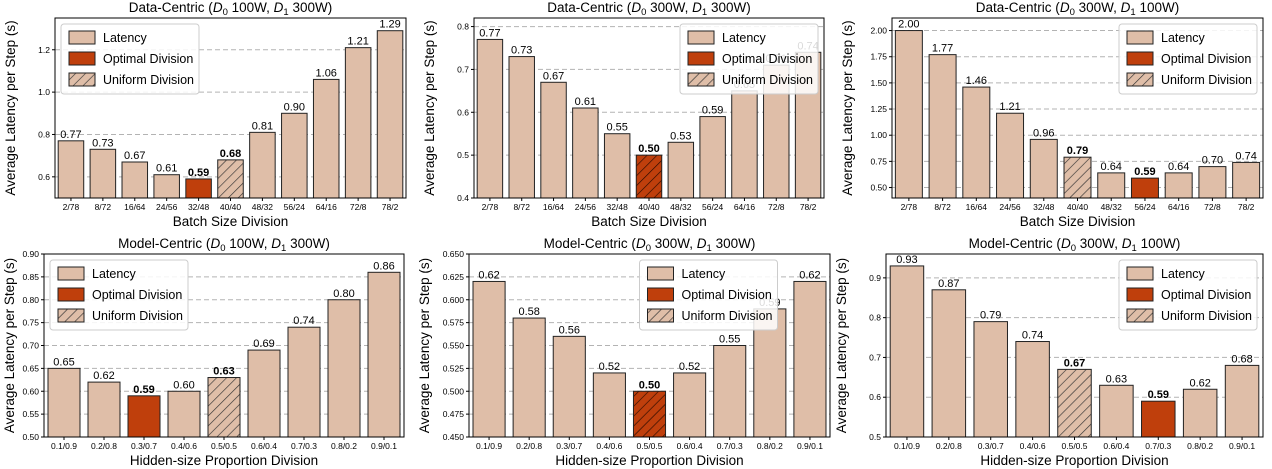 This screenshot has height=469, width=1272. I want to click on bar-value-label: 0.69, so click(263, 344).